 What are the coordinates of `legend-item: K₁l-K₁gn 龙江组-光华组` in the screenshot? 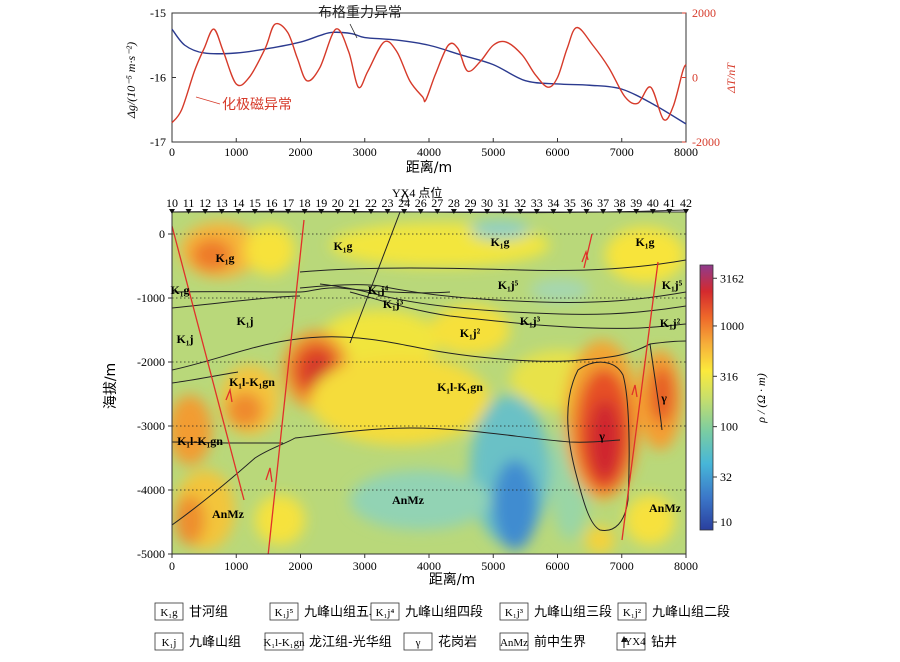 It's located at (327, 641).